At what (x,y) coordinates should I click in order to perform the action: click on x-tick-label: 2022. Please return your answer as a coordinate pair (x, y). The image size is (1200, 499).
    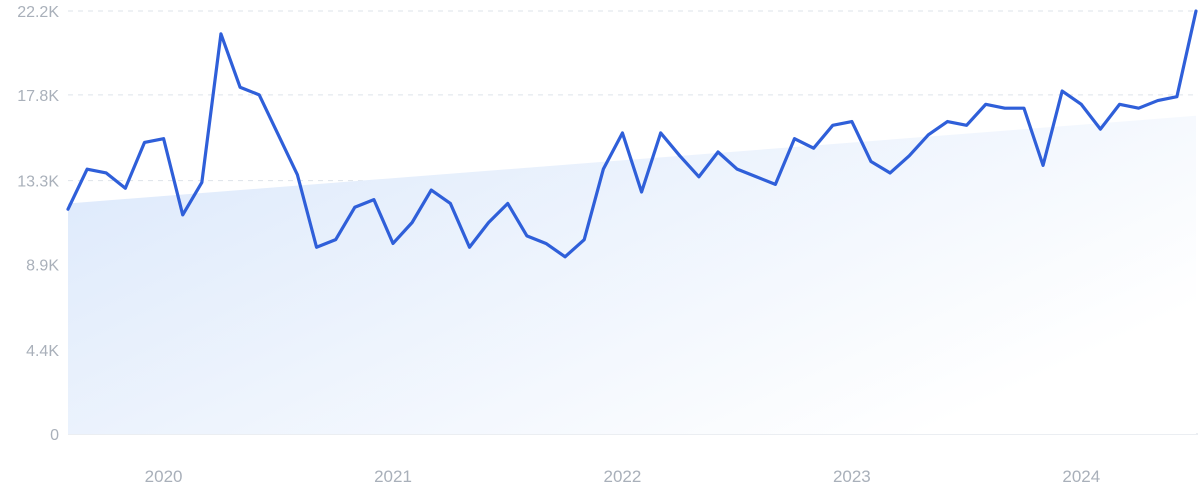
    Looking at the image, I should click on (623, 476).